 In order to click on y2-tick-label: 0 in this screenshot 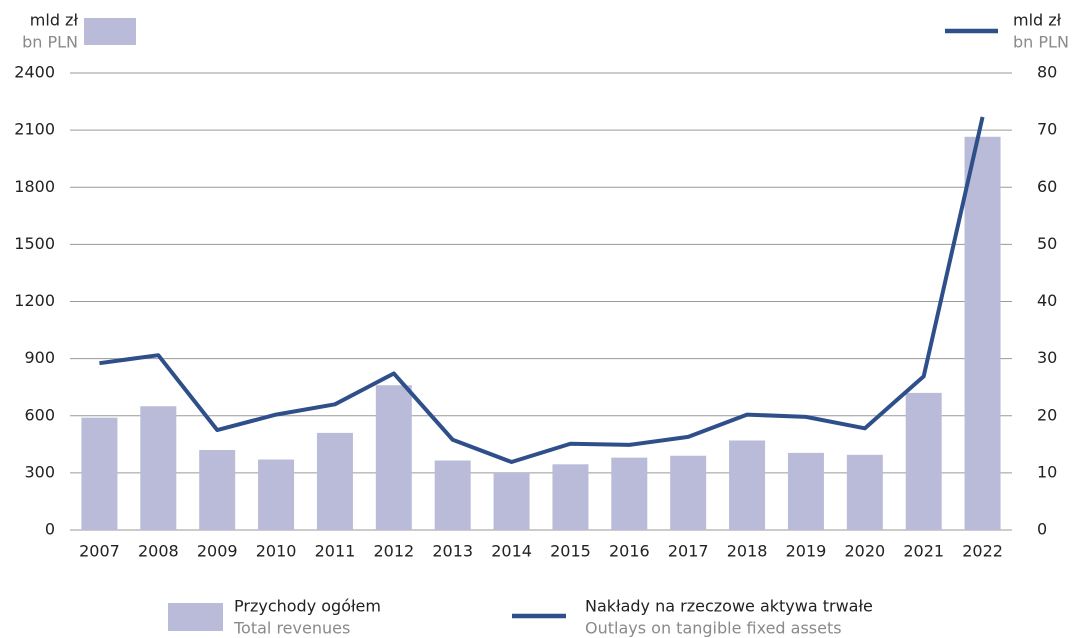, I will do `click(1042, 529)`.